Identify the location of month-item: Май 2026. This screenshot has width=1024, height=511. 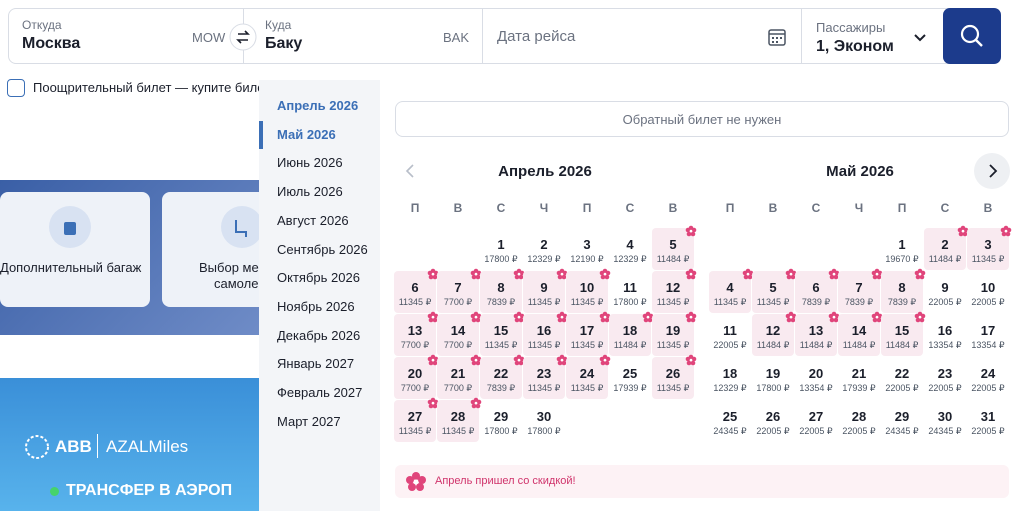
(319, 134).